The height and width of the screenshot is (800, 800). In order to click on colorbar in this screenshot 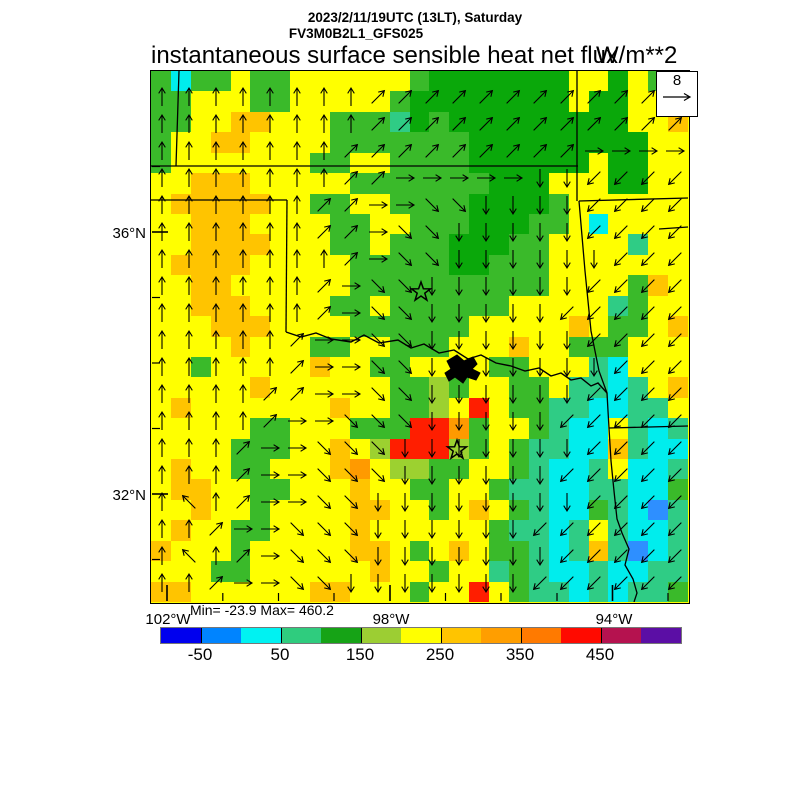, I will do `click(421, 635)`.